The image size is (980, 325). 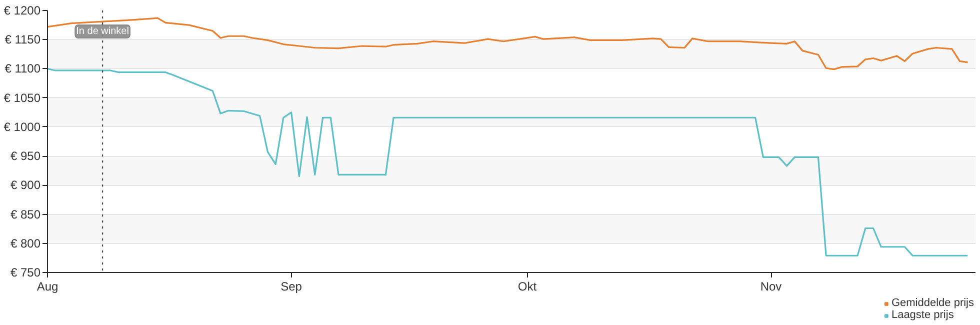 What do you see at coordinates (22, 97) in the screenshot?
I see `y-tick-label: € 1050` at bounding box center [22, 97].